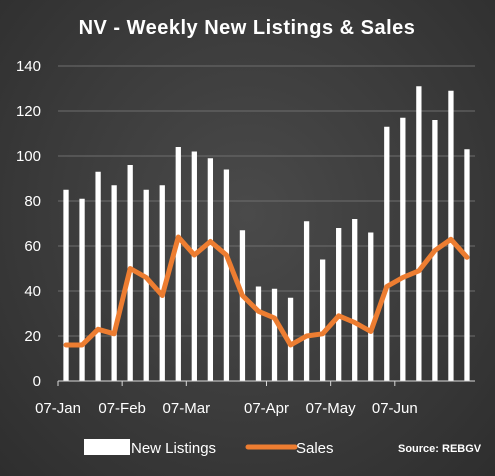 The image size is (495, 476). What do you see at coordinates (28, 66) in the screenshot?
I see `y-tick-label: 140` at bounding box center [28, 66].